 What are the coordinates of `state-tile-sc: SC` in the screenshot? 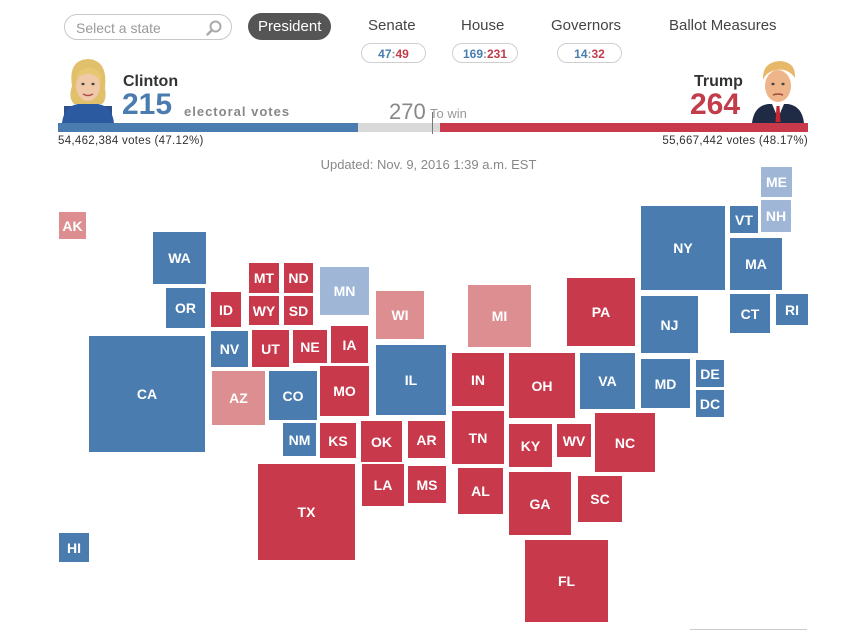 It's located at (600, 499).